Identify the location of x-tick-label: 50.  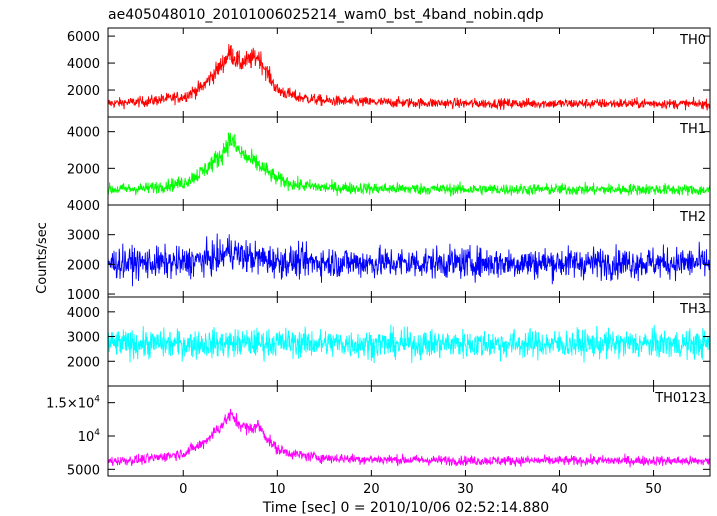
(653, 489).